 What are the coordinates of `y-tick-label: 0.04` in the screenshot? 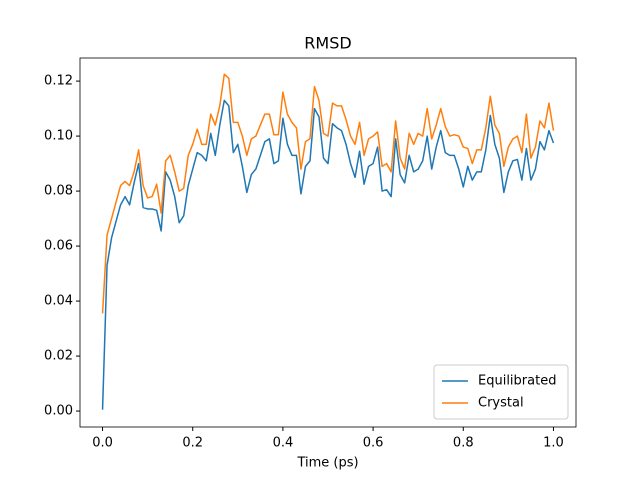 It's located at (58, 301).